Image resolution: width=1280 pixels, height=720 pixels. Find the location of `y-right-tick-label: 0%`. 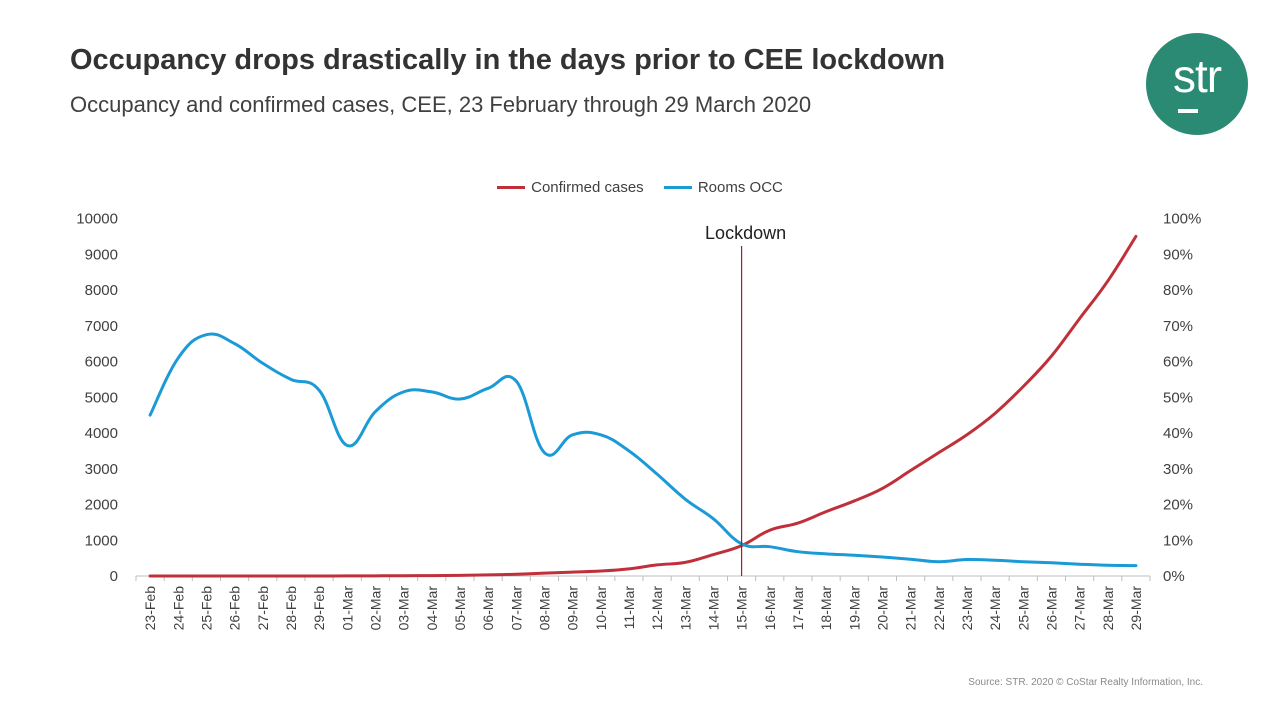

y-right-tick-label: 0% is located at coordinates (1174, 576).